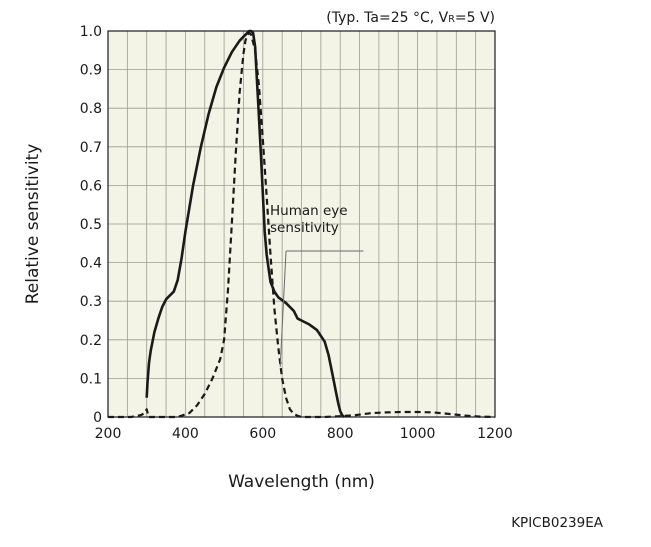 Image resolution: width=651 pixels, height=547 pixels. What do you see at coordinates (304, 434) in the screenshot?
I see `x-axis-ticks: 200 400 600 800 1000 1200` at bounding box center [304, 434].